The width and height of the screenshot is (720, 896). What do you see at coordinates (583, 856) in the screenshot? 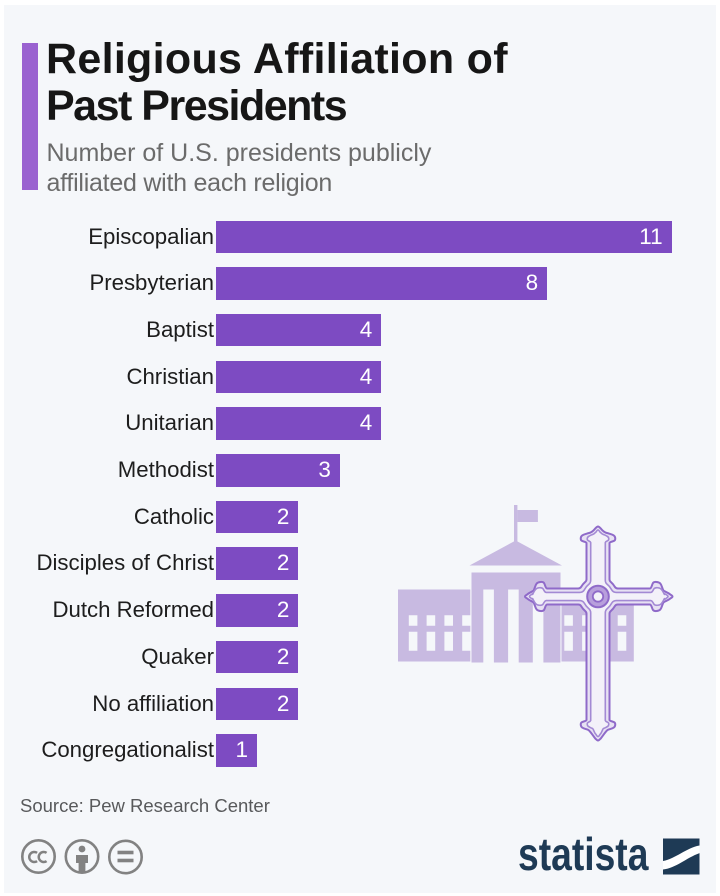
I see `svg-text: statista` at bounding box center [583, 856].